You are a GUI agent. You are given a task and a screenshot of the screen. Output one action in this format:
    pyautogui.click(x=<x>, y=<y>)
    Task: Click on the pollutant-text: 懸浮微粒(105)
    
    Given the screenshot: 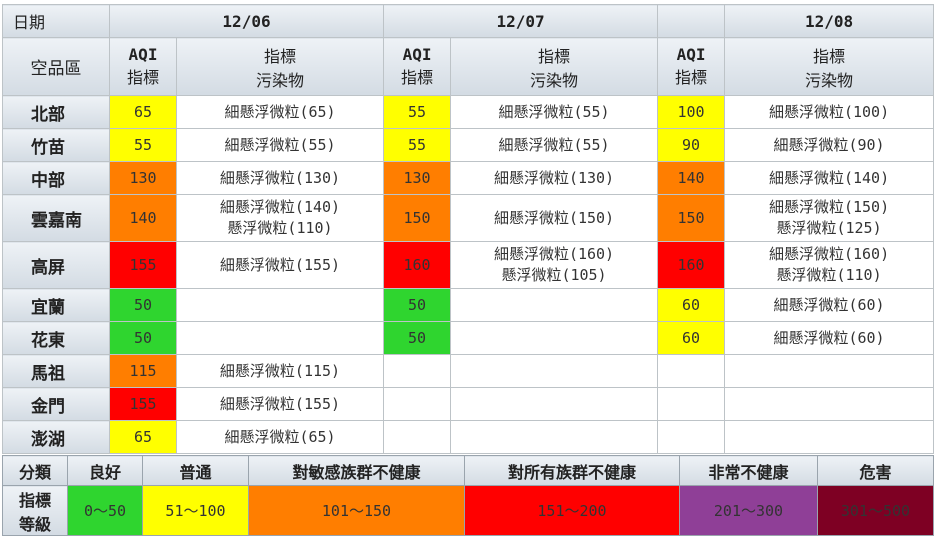 What is the action you would take?
    pyautogui.click(x=554, y=275)
    